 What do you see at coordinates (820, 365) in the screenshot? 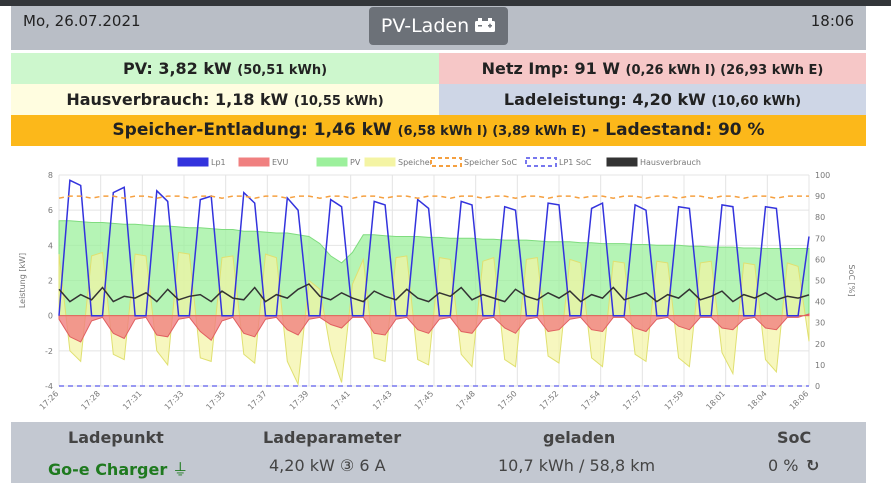
I see `y2-tick-label: 10` at bounding box center [820, 365].